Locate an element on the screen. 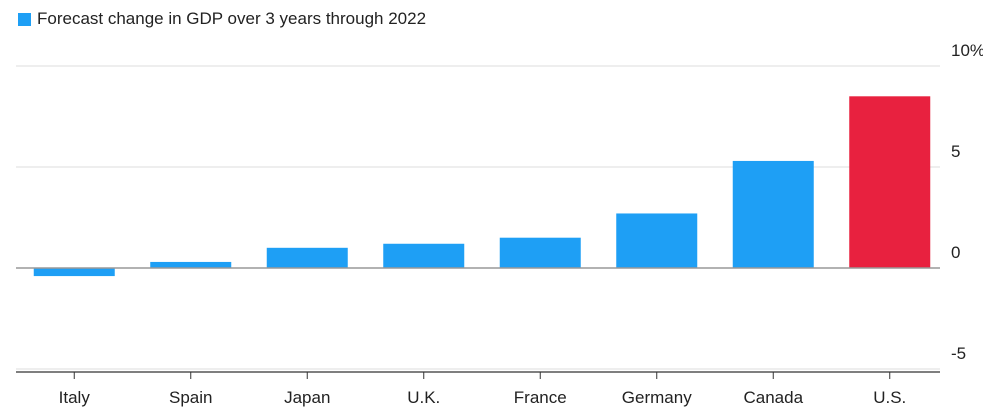 The width and height of the screenshot is (983, 418). bar-italy is located at coordinates (74, 272).